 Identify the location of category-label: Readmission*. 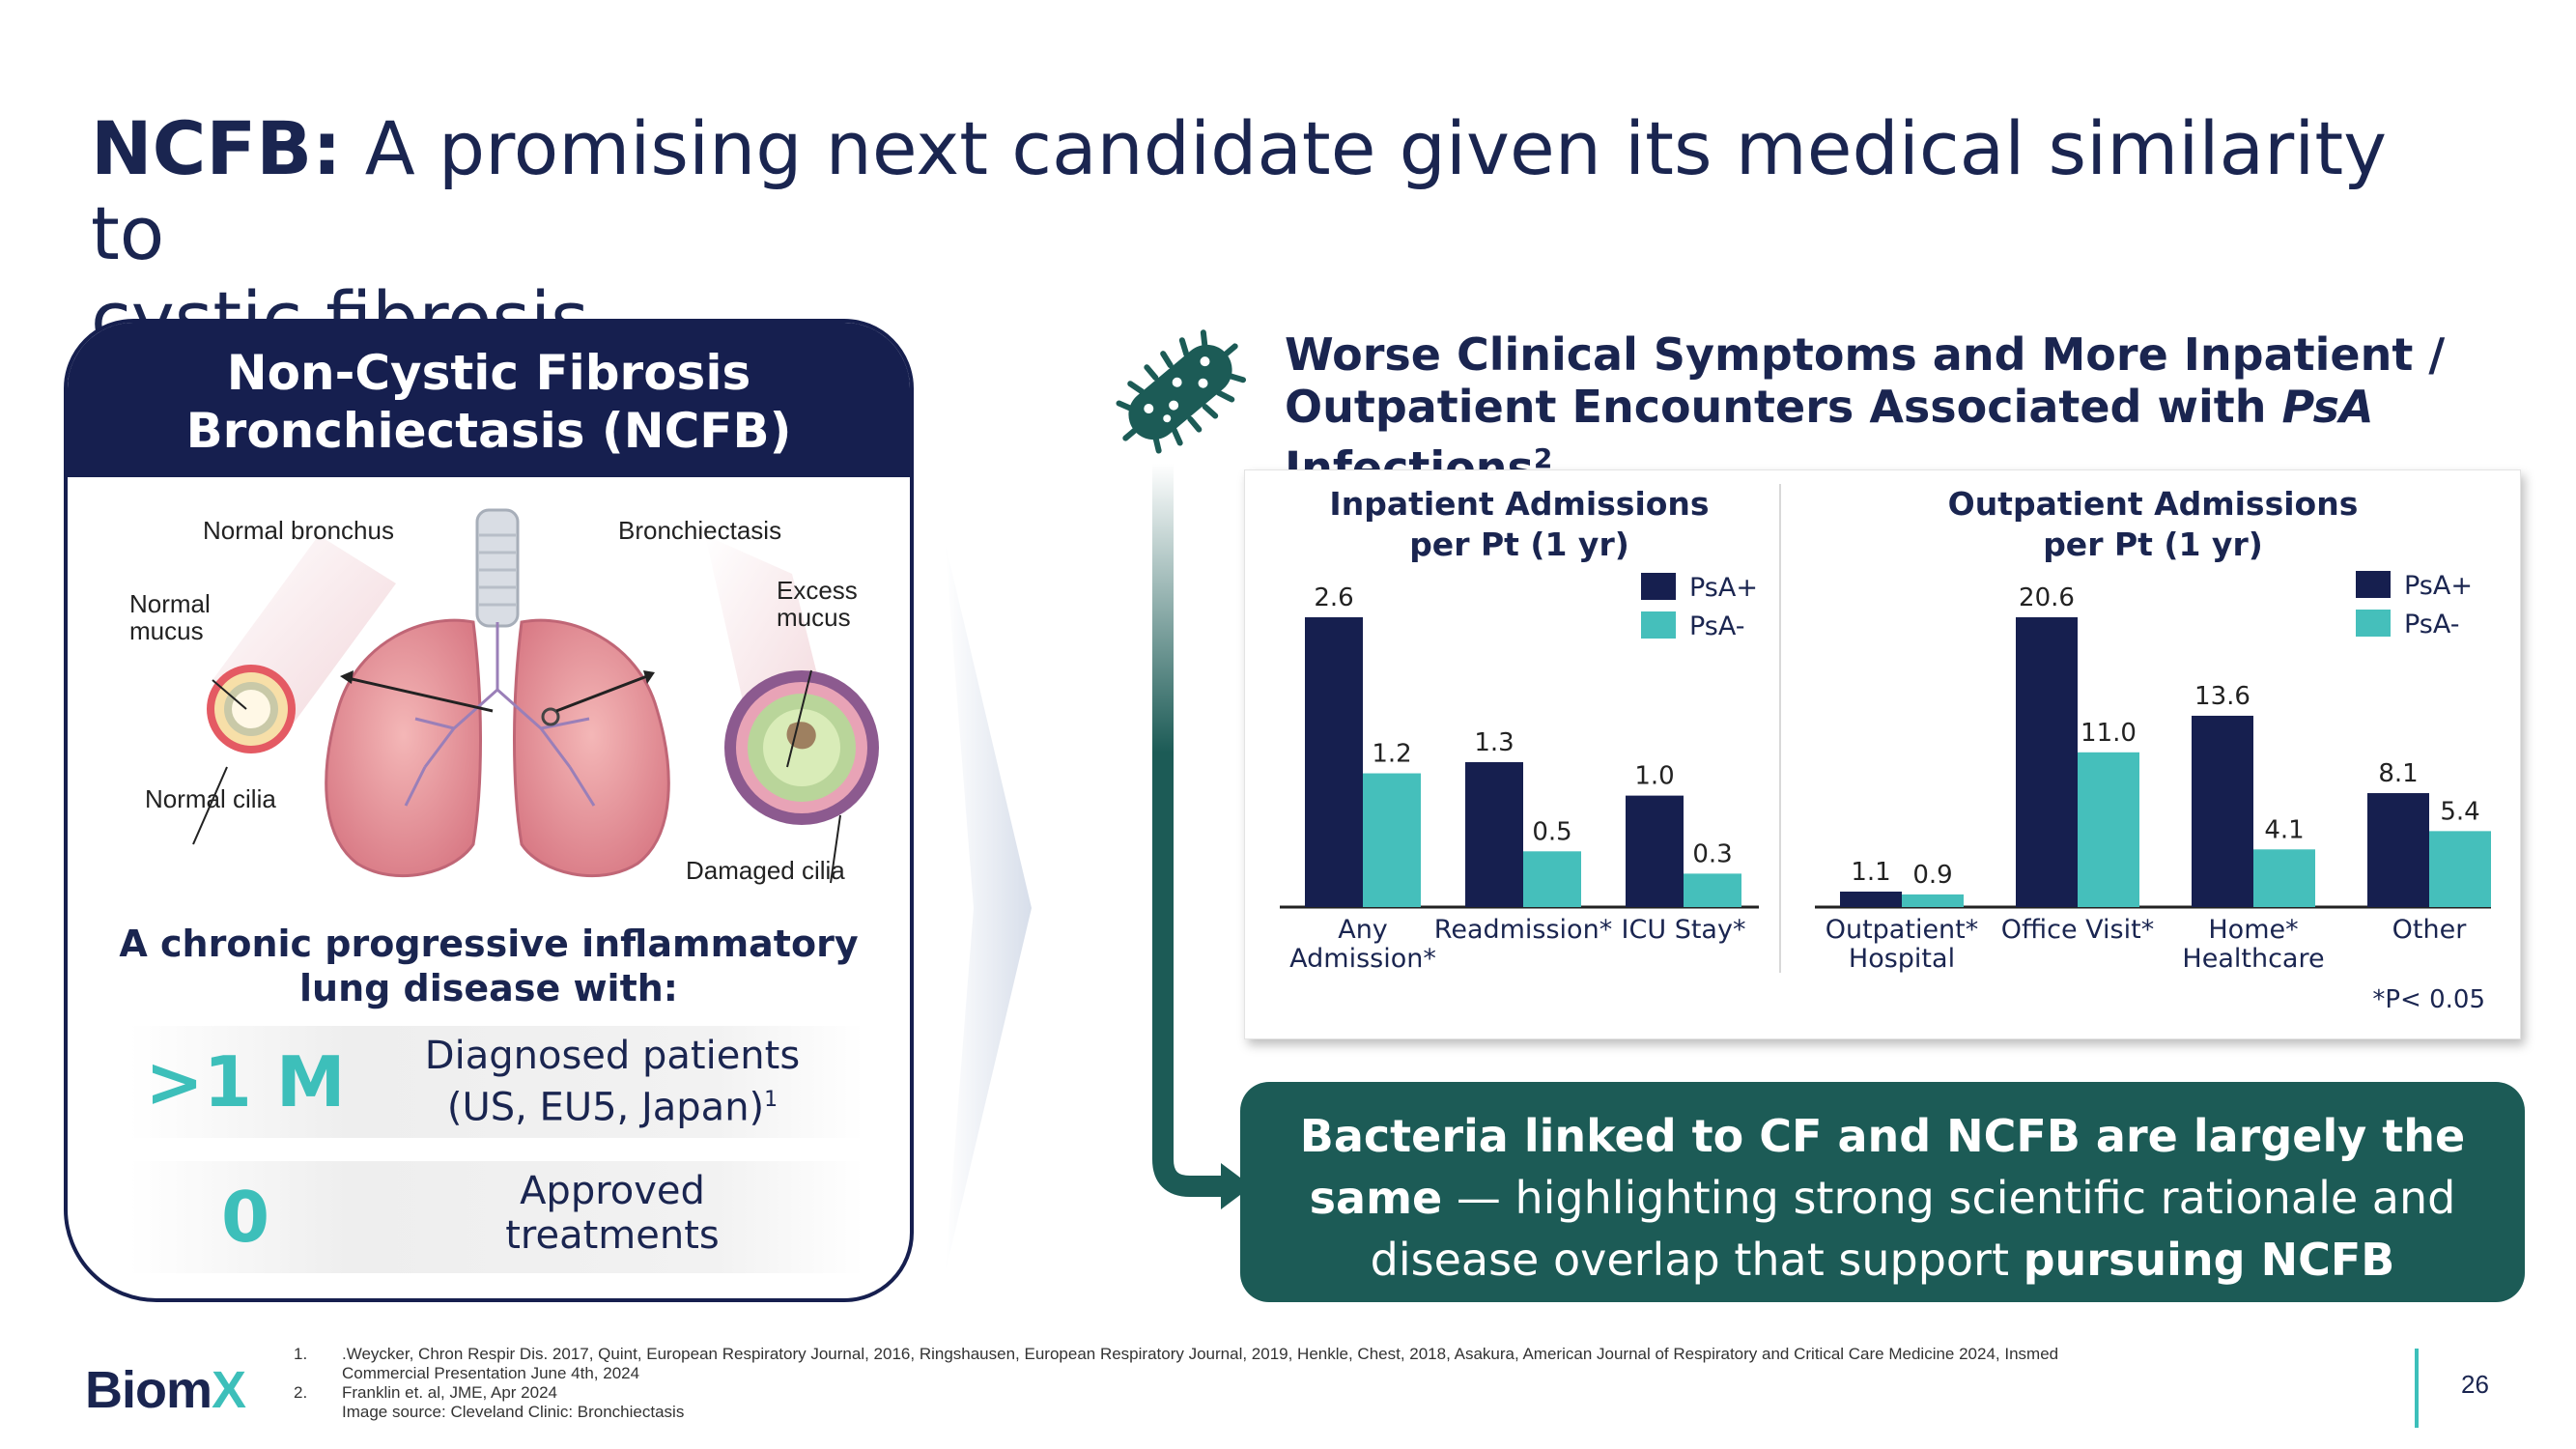
(1523, 930).